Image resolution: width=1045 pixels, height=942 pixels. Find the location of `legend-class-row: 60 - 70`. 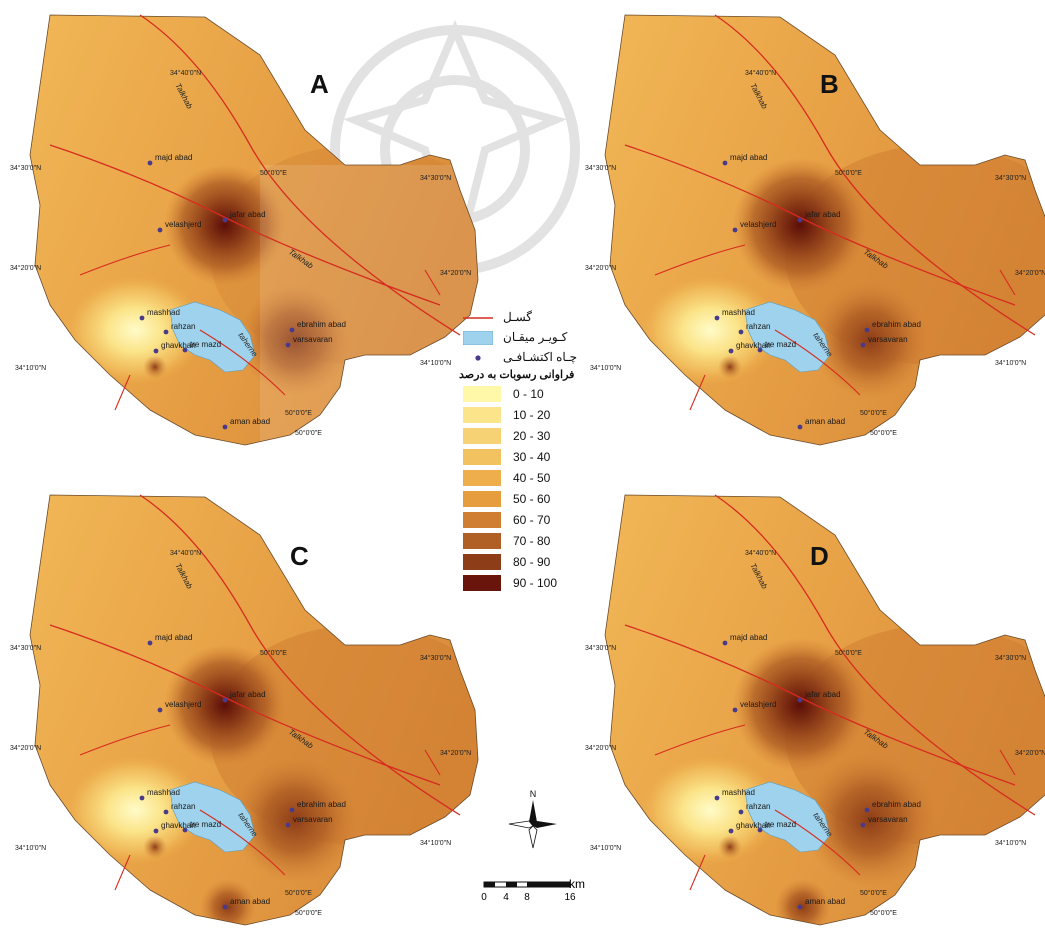

legend-class-row: 60 - 70 is located at coordinates (542, 522).